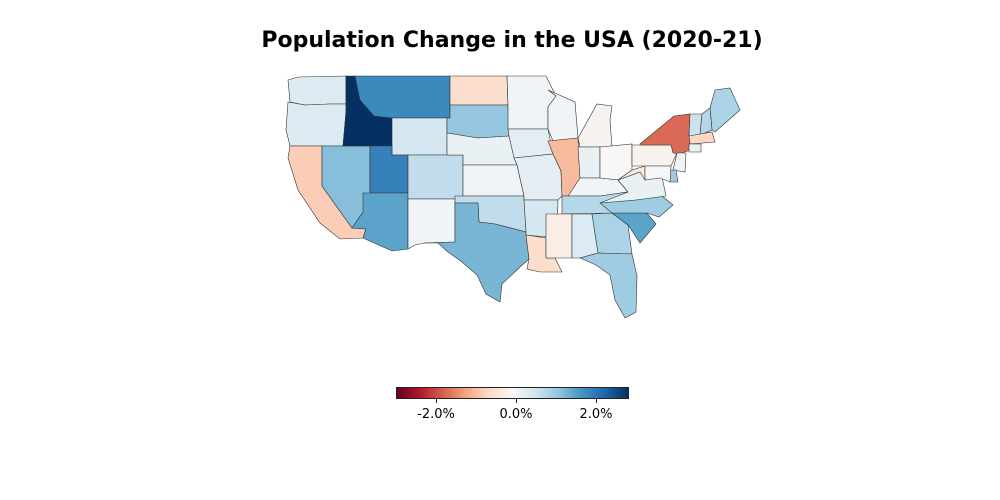 The width and height of the screenshot is (1000, 500). Describe the element at coordinates (695, 148) in the screenshot. I see `state-ct` at that location.